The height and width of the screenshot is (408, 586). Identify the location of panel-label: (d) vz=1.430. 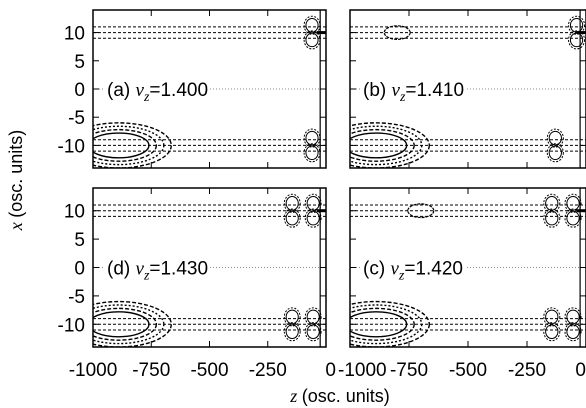
(157, 271).